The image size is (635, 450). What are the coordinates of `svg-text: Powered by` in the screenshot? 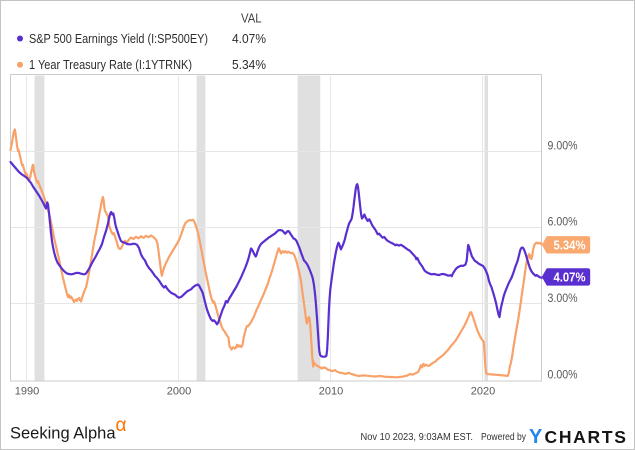 It's located at (503, 437).